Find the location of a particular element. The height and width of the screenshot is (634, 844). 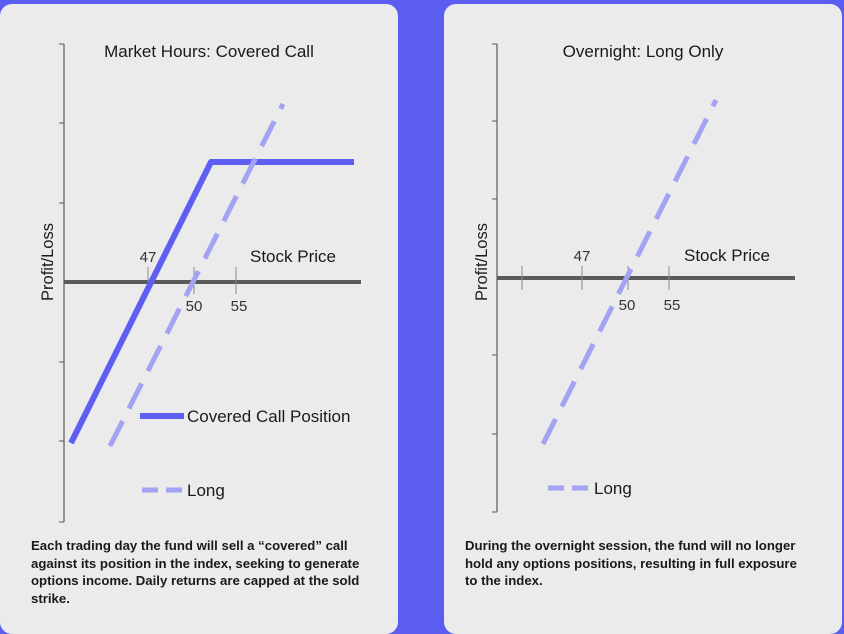

legend-label-covered-call: Covered Call Position is located at coordinates (268, 416).